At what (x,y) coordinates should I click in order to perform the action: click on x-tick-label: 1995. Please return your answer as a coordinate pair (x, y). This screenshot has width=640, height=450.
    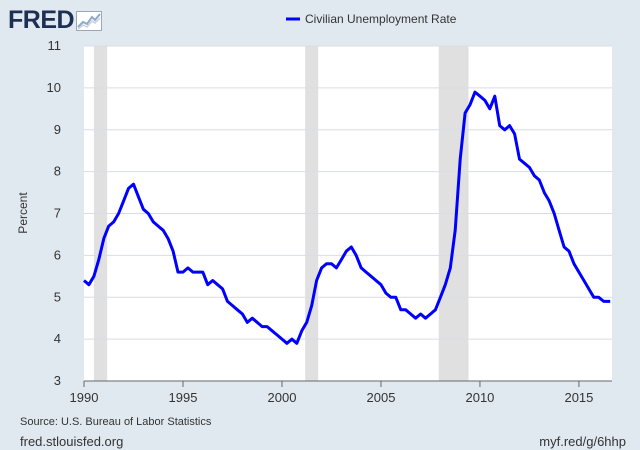
    Looking at the image, I should click on (183, 397).